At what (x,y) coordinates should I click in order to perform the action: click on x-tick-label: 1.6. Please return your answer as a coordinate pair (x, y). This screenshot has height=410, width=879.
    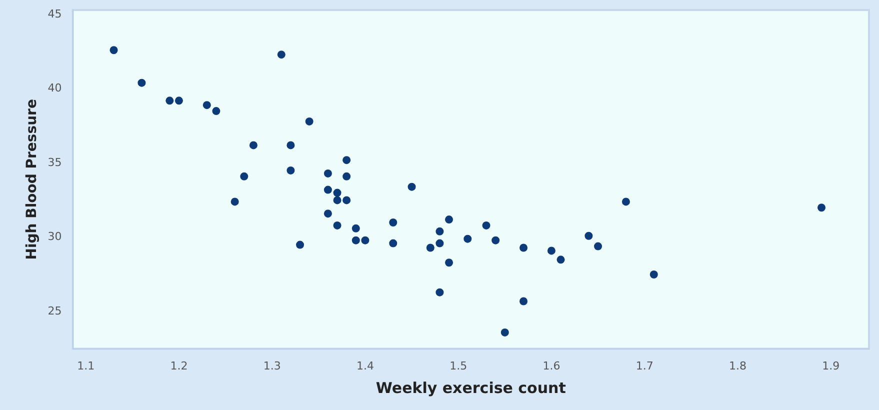
    Looking at the image, I should click on (551, 365).